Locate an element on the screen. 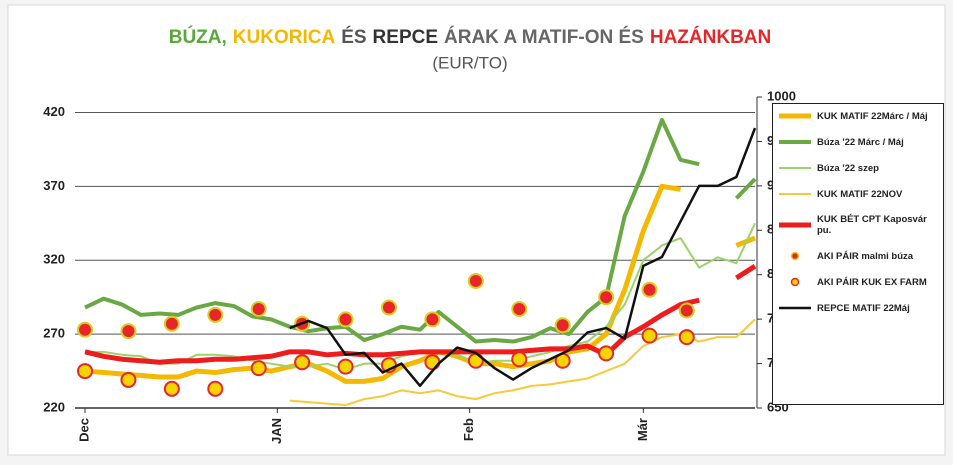 The height and width of the screenshot is (465, 953). legend-label: AKI PÁIR KUK EX FARM is located at coordinates (872, 282).